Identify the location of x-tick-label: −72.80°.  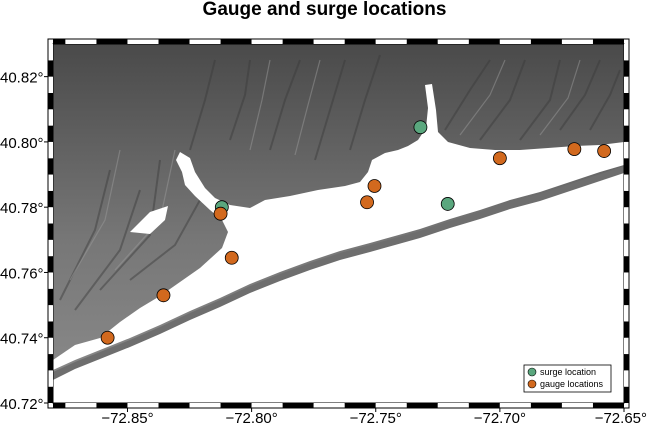
(251, 417).